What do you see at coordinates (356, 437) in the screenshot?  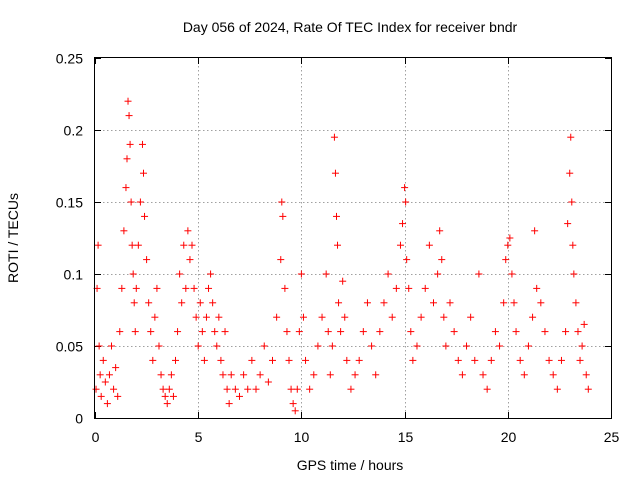 I see `x-tick-labels: 0 5 10 15 20 25` at bounding box center [356, 437].